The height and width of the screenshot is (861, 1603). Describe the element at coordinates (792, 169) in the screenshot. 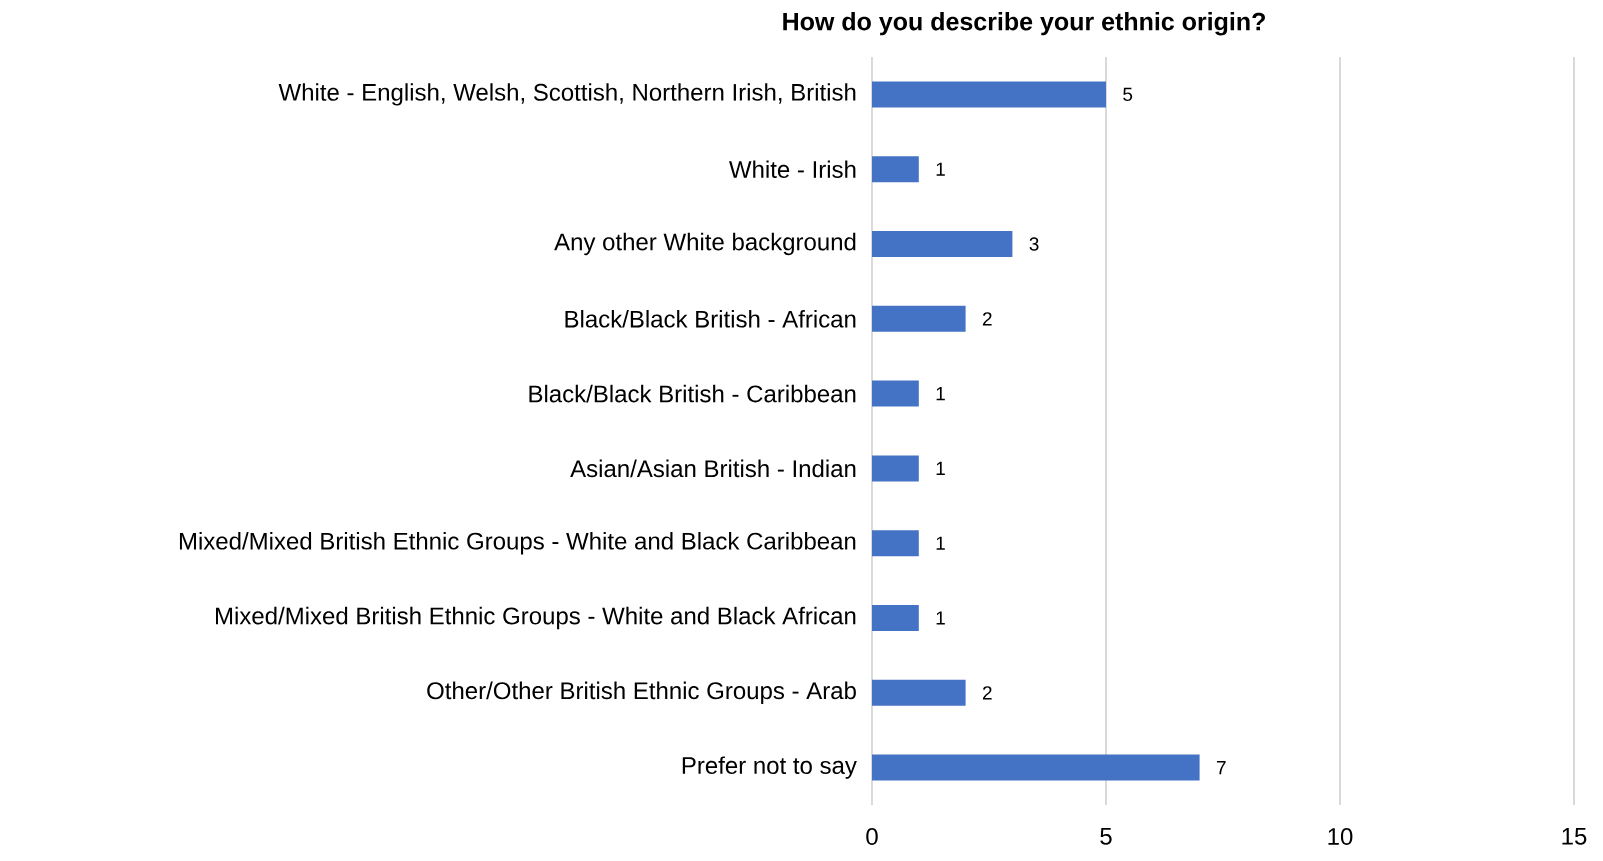

I see `y-tick-label: White - Irish` at that location.